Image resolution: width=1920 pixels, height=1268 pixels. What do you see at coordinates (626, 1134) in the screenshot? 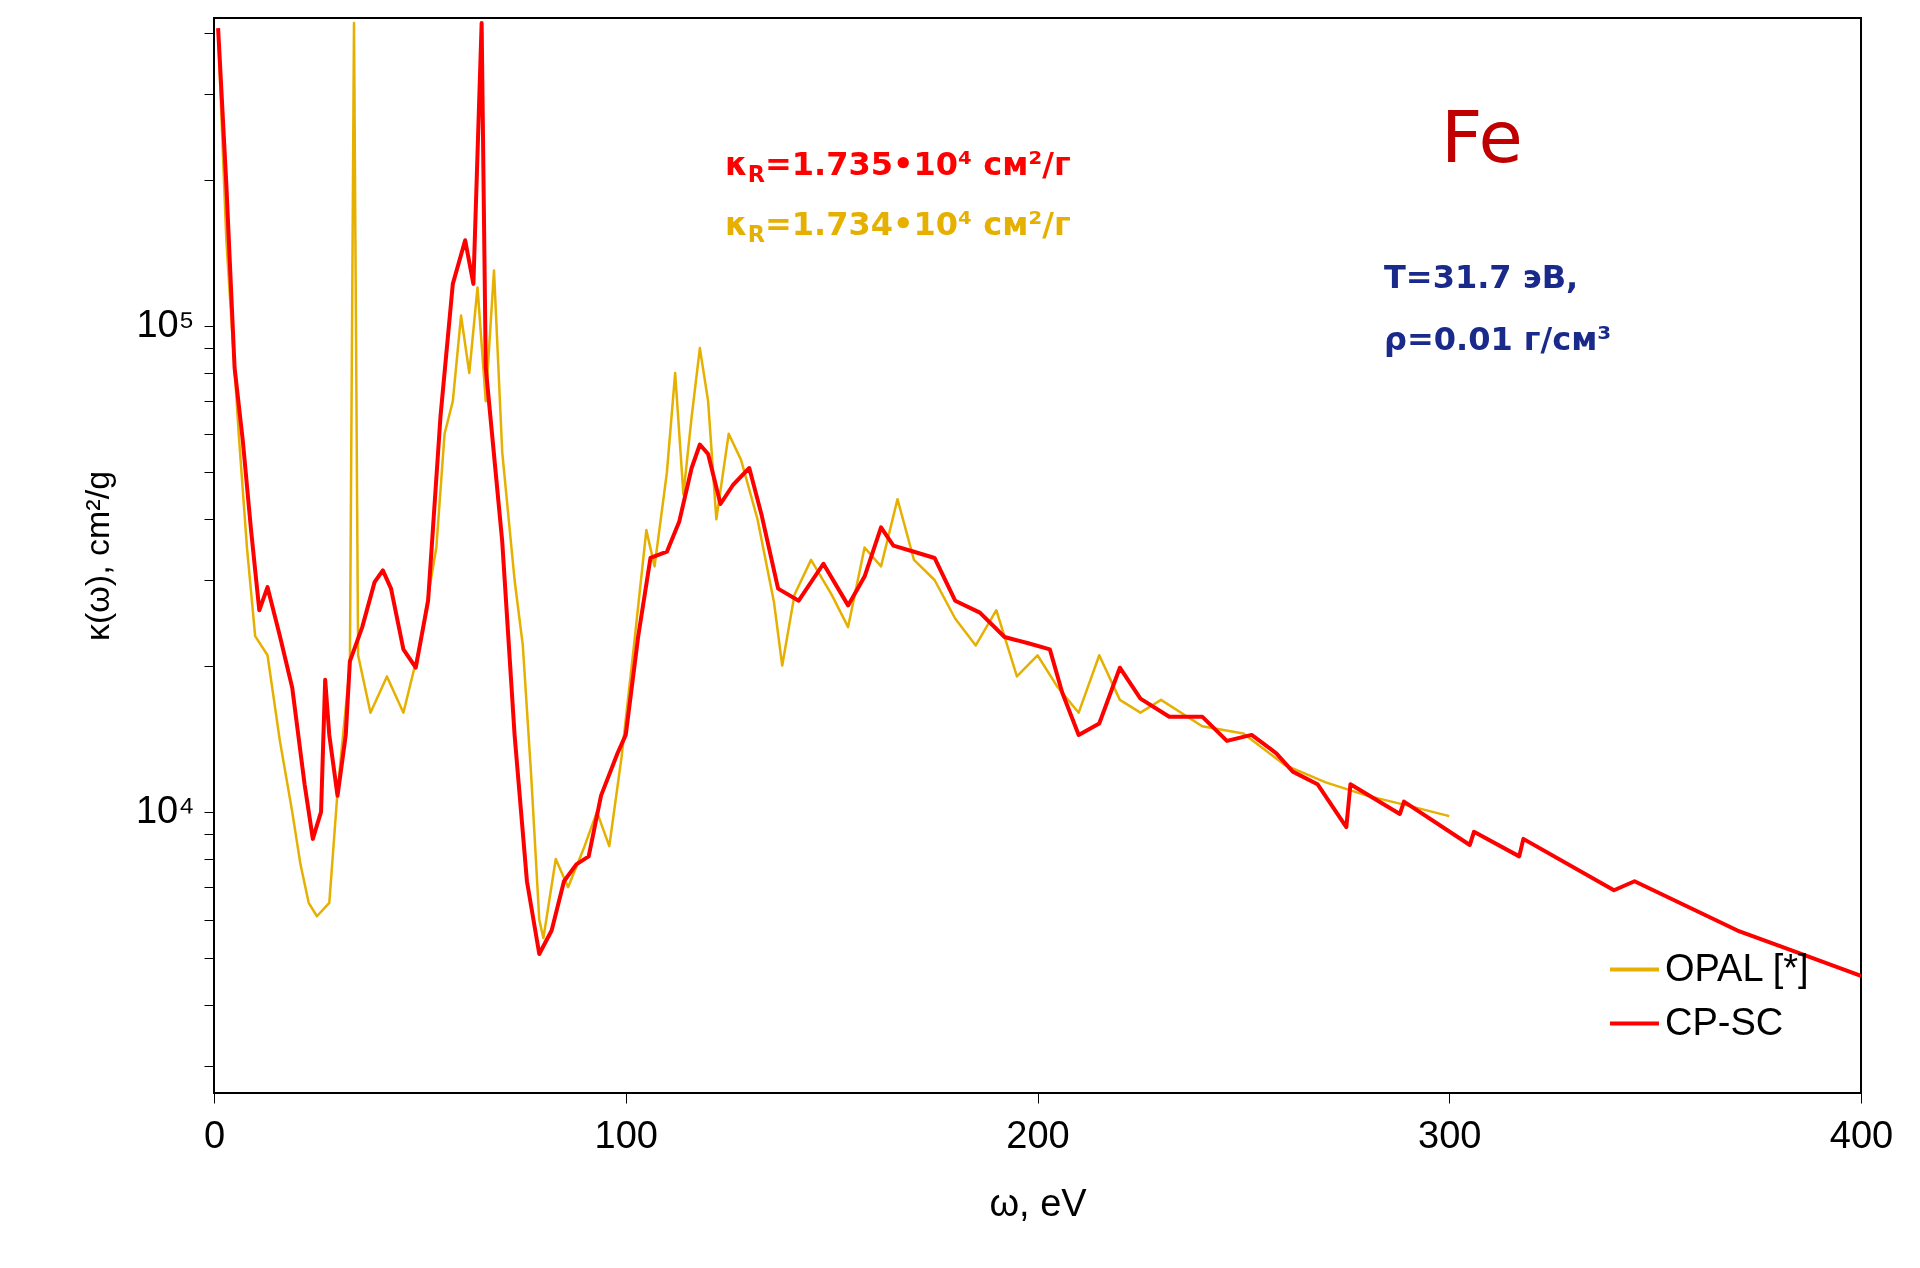
I see `x-tick-label: 100` at bounding box center [626, 1134].